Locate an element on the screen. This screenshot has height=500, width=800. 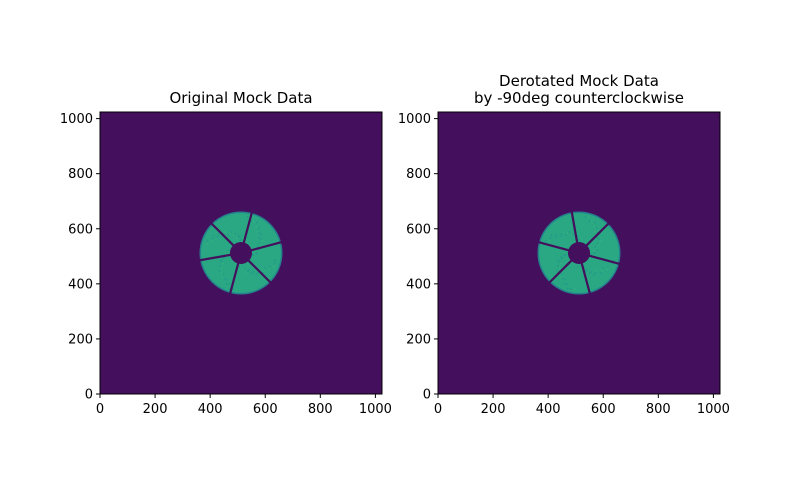
y-tick-label: 400 is located at coordinates (80, 284).